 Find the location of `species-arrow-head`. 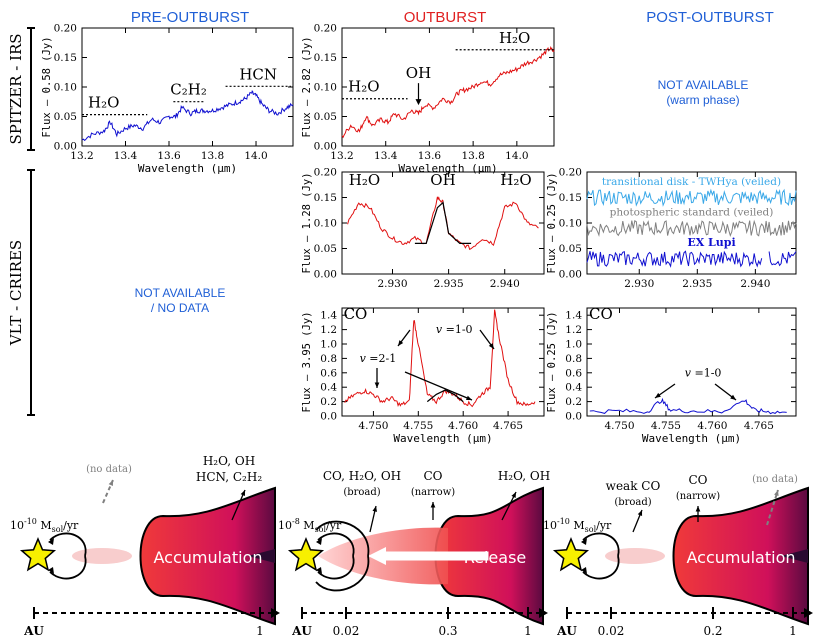

species-arrow-head is located at coordinates (242, 493).